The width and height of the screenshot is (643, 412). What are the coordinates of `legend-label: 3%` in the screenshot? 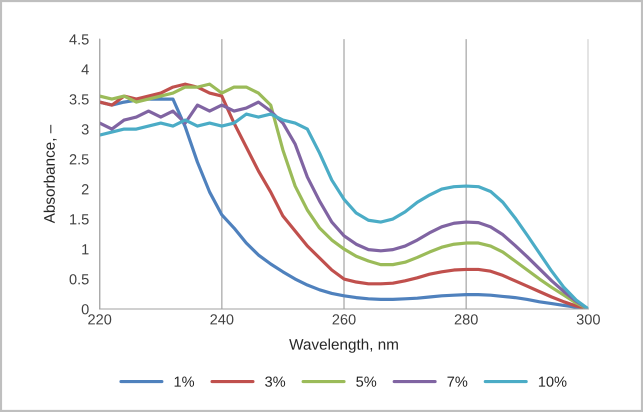 It's located at (275, 381).